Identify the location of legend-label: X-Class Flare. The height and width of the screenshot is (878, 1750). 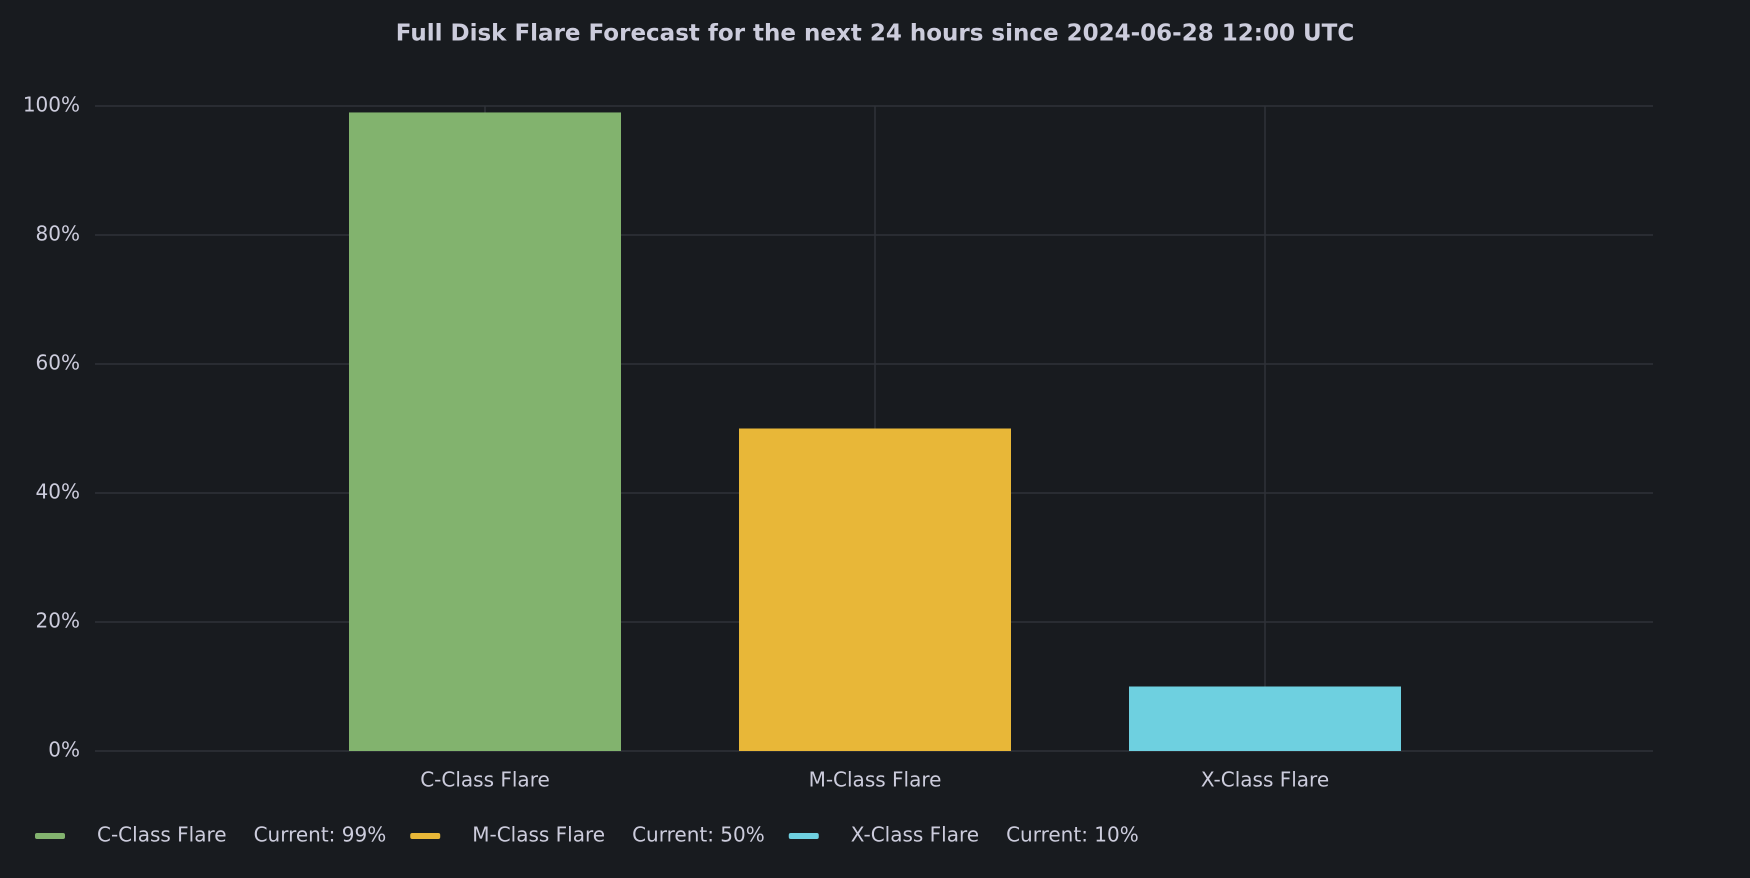
(915, 835).